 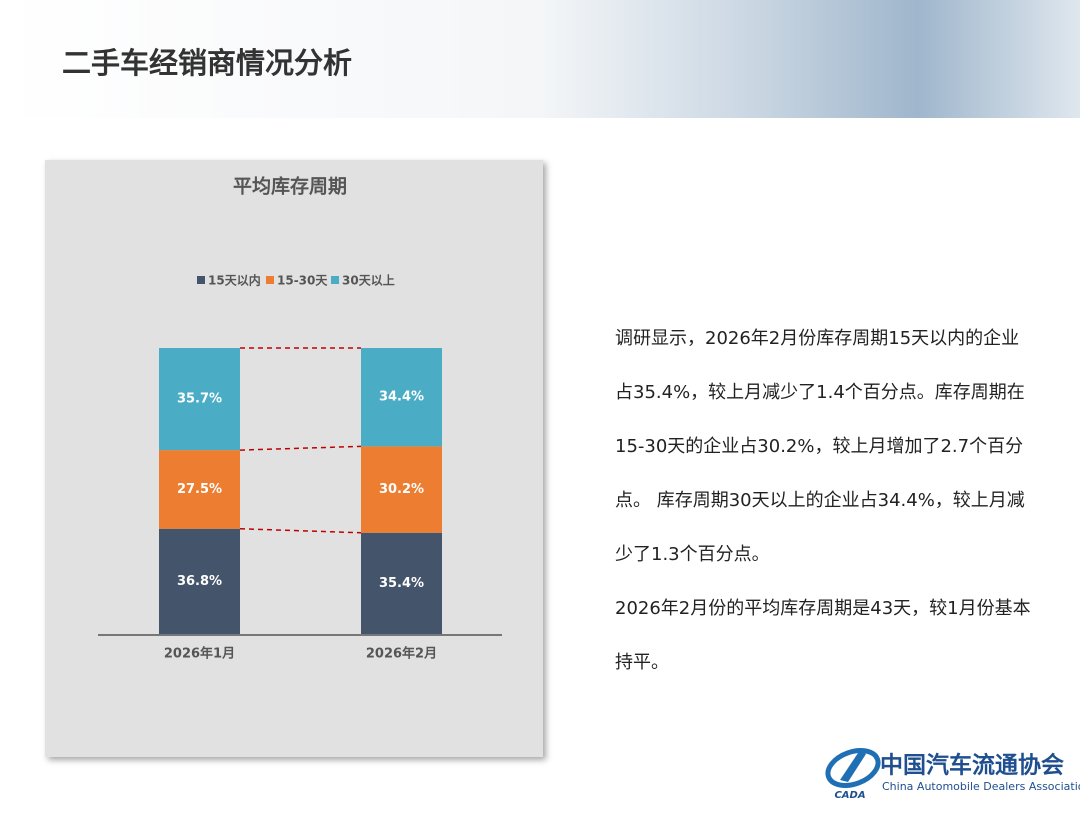 What do you see at coordinates (981, 786) in the screenshot?
I see `logo-english: China Automobile Dealers Association` at bounding box center [981, 786].